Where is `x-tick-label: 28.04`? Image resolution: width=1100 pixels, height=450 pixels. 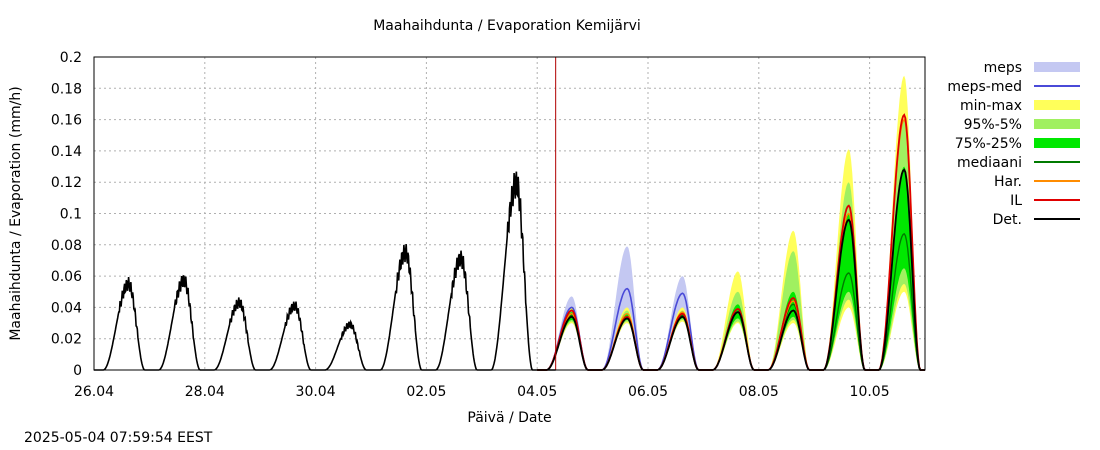 x-tick-label: 28.04 is located at coordinates (205, 392).